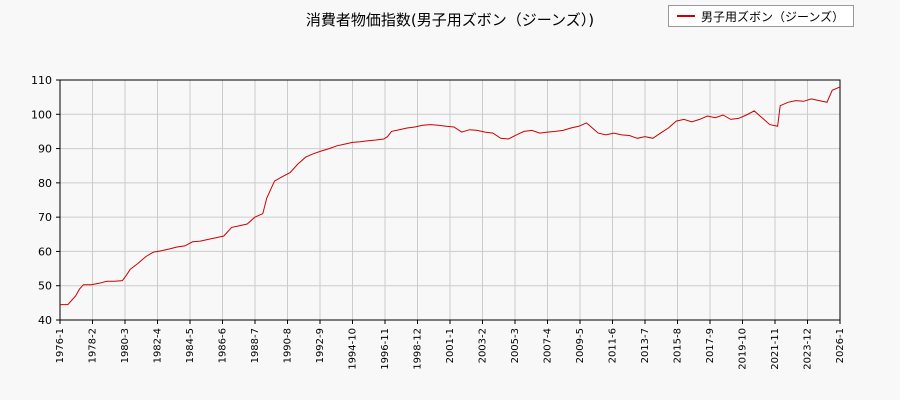 The image size is (900, 400). I want to click on x-tick-label: 2013-7, so click(645, 345).